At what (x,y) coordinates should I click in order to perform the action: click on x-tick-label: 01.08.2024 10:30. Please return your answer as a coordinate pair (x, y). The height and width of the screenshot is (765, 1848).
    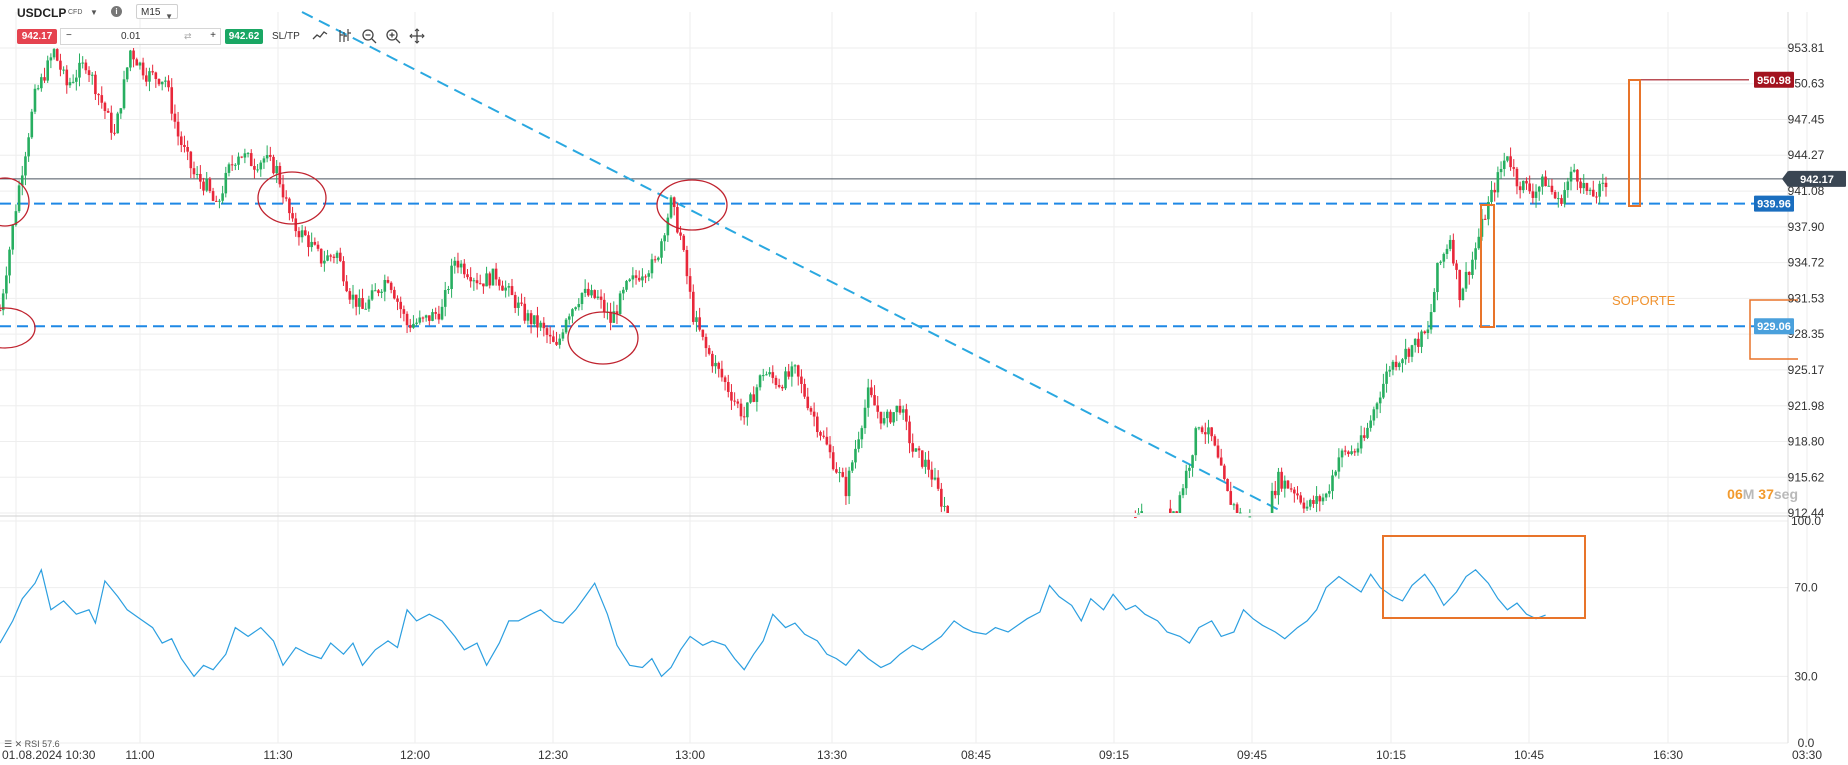
    Looking at the image, I should click on (49, 755).